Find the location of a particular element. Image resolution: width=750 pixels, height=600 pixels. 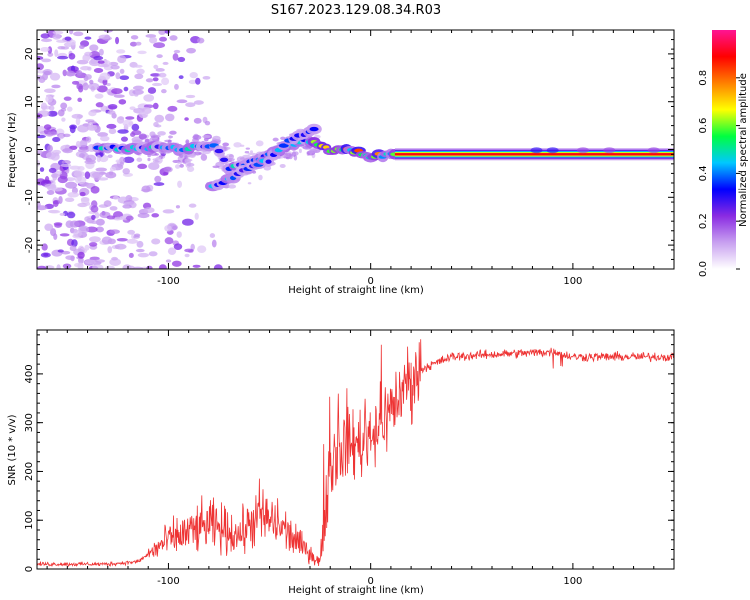

colorbar-tick-label: 0.6 is located at coordinates (703, 126).